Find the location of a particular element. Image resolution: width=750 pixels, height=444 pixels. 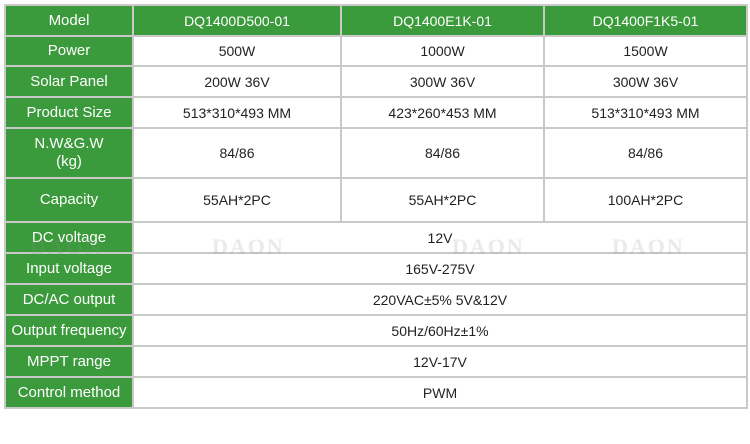

row-control-method: Control method PWM is located at coordinates (376, 392).